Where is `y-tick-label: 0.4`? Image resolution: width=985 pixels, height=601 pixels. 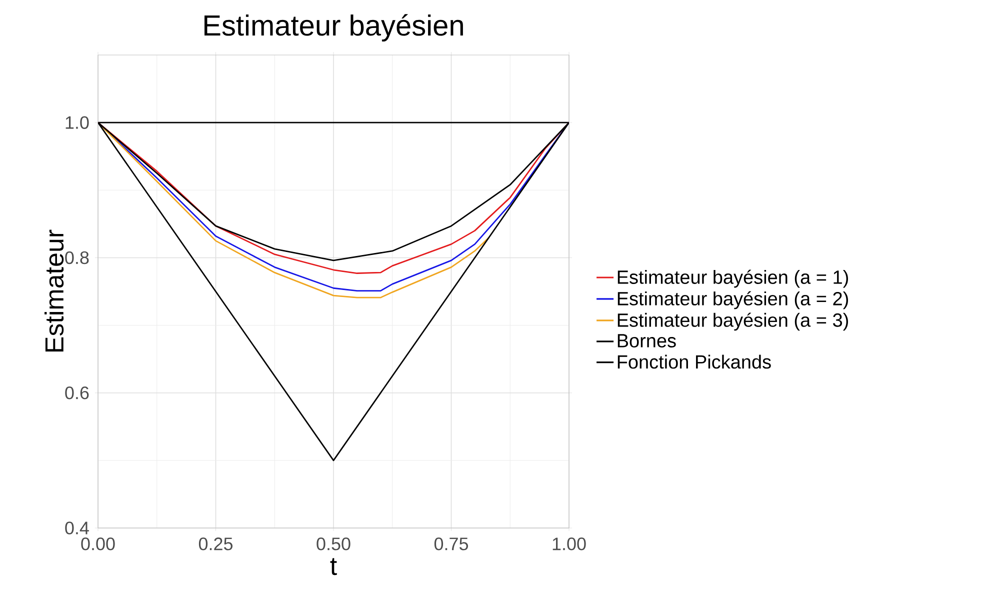
y-tick-label: 0.4 is located at coordinates (77, 528).